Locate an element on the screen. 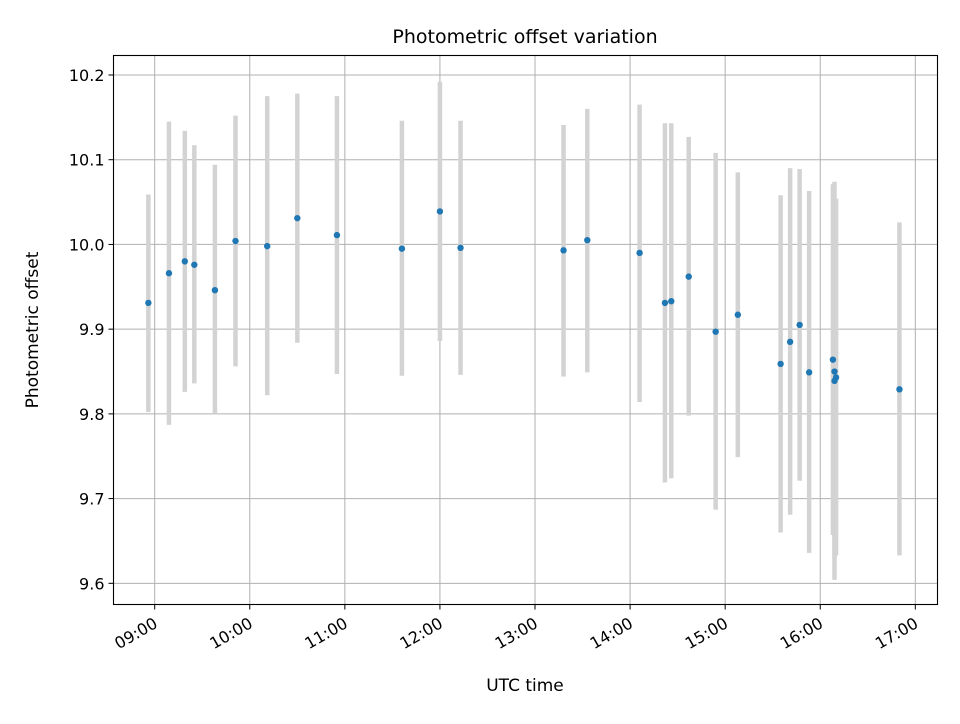 This screenshot has height=724, width=960. y-tick-label: 10.0 is located at coordinates (87, 244).